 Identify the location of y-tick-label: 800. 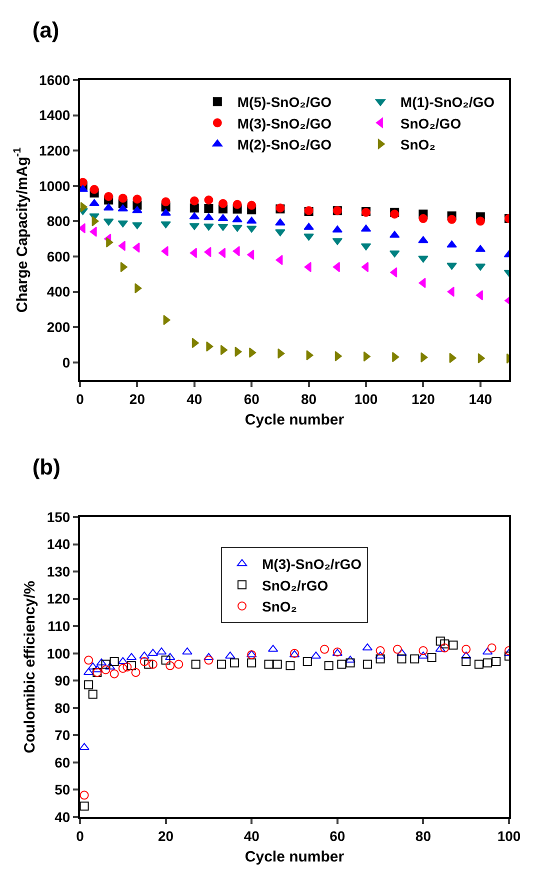
(58, 221).